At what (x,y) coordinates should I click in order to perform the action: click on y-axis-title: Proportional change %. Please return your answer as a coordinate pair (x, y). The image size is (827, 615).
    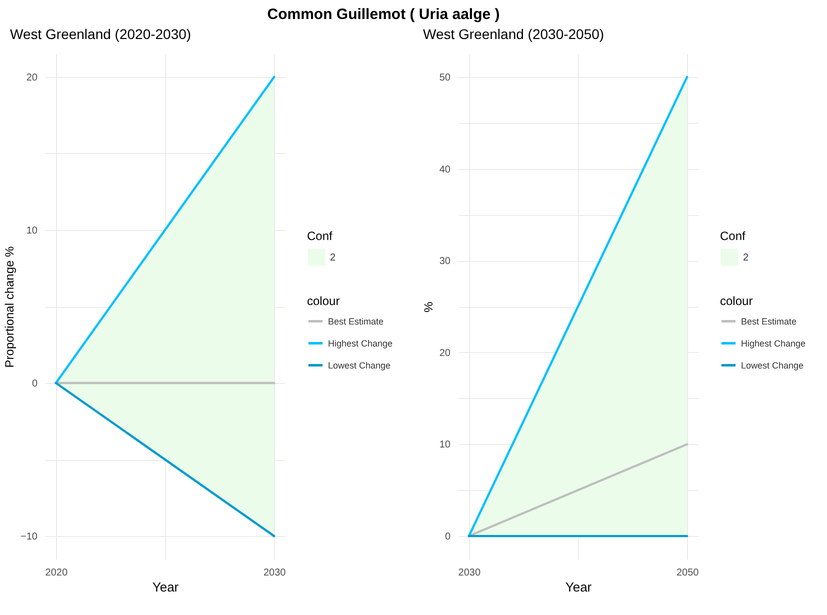
    Looking at the image, I should click on (9, 307).